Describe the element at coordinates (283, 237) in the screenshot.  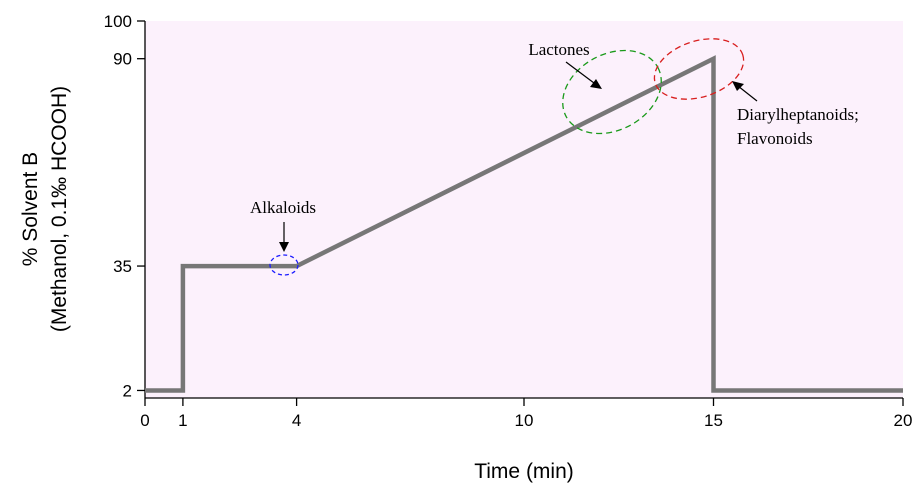
I see `alkaloids-annotation: Alkaloids` at that location.